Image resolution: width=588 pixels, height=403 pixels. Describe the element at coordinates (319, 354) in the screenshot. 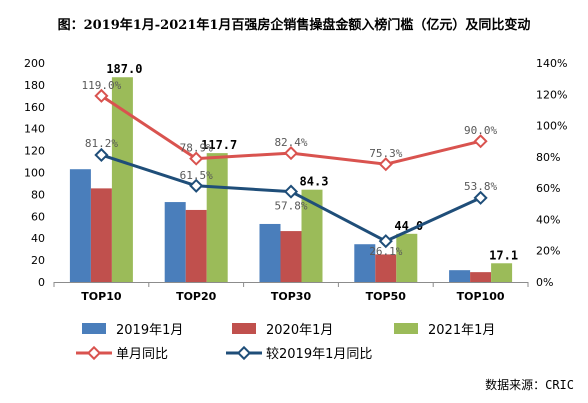

I see `legend-label: 较2019年1月同比` at that location.